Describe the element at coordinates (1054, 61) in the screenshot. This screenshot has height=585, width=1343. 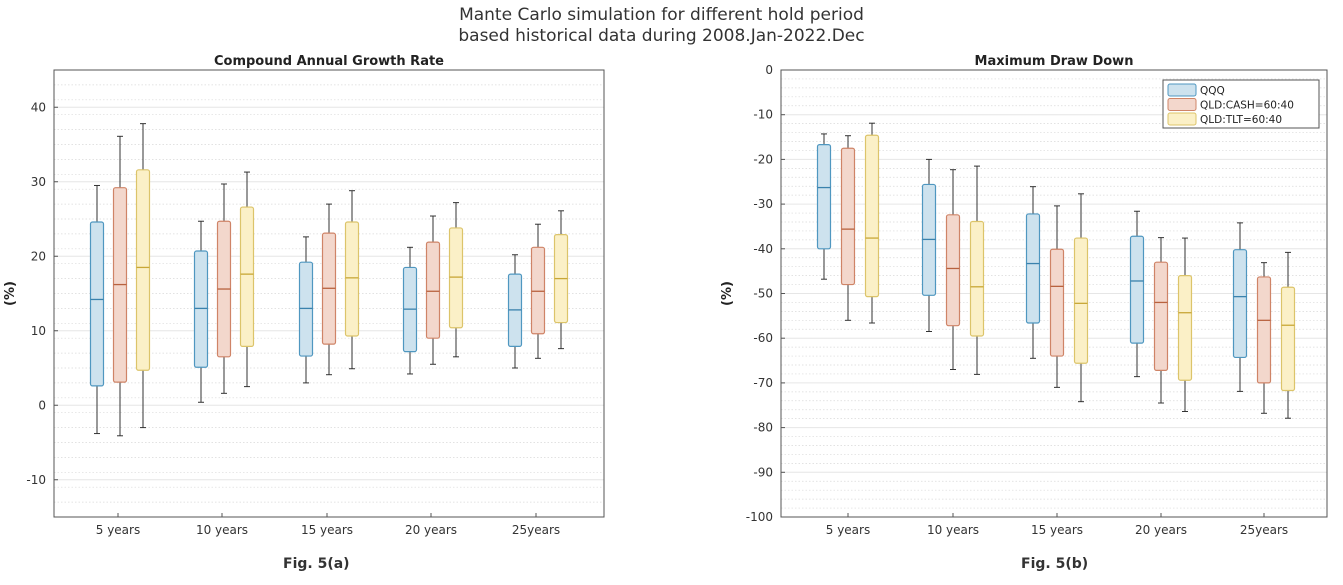
I see `chart-title: Maximum Draw Down` at that location.